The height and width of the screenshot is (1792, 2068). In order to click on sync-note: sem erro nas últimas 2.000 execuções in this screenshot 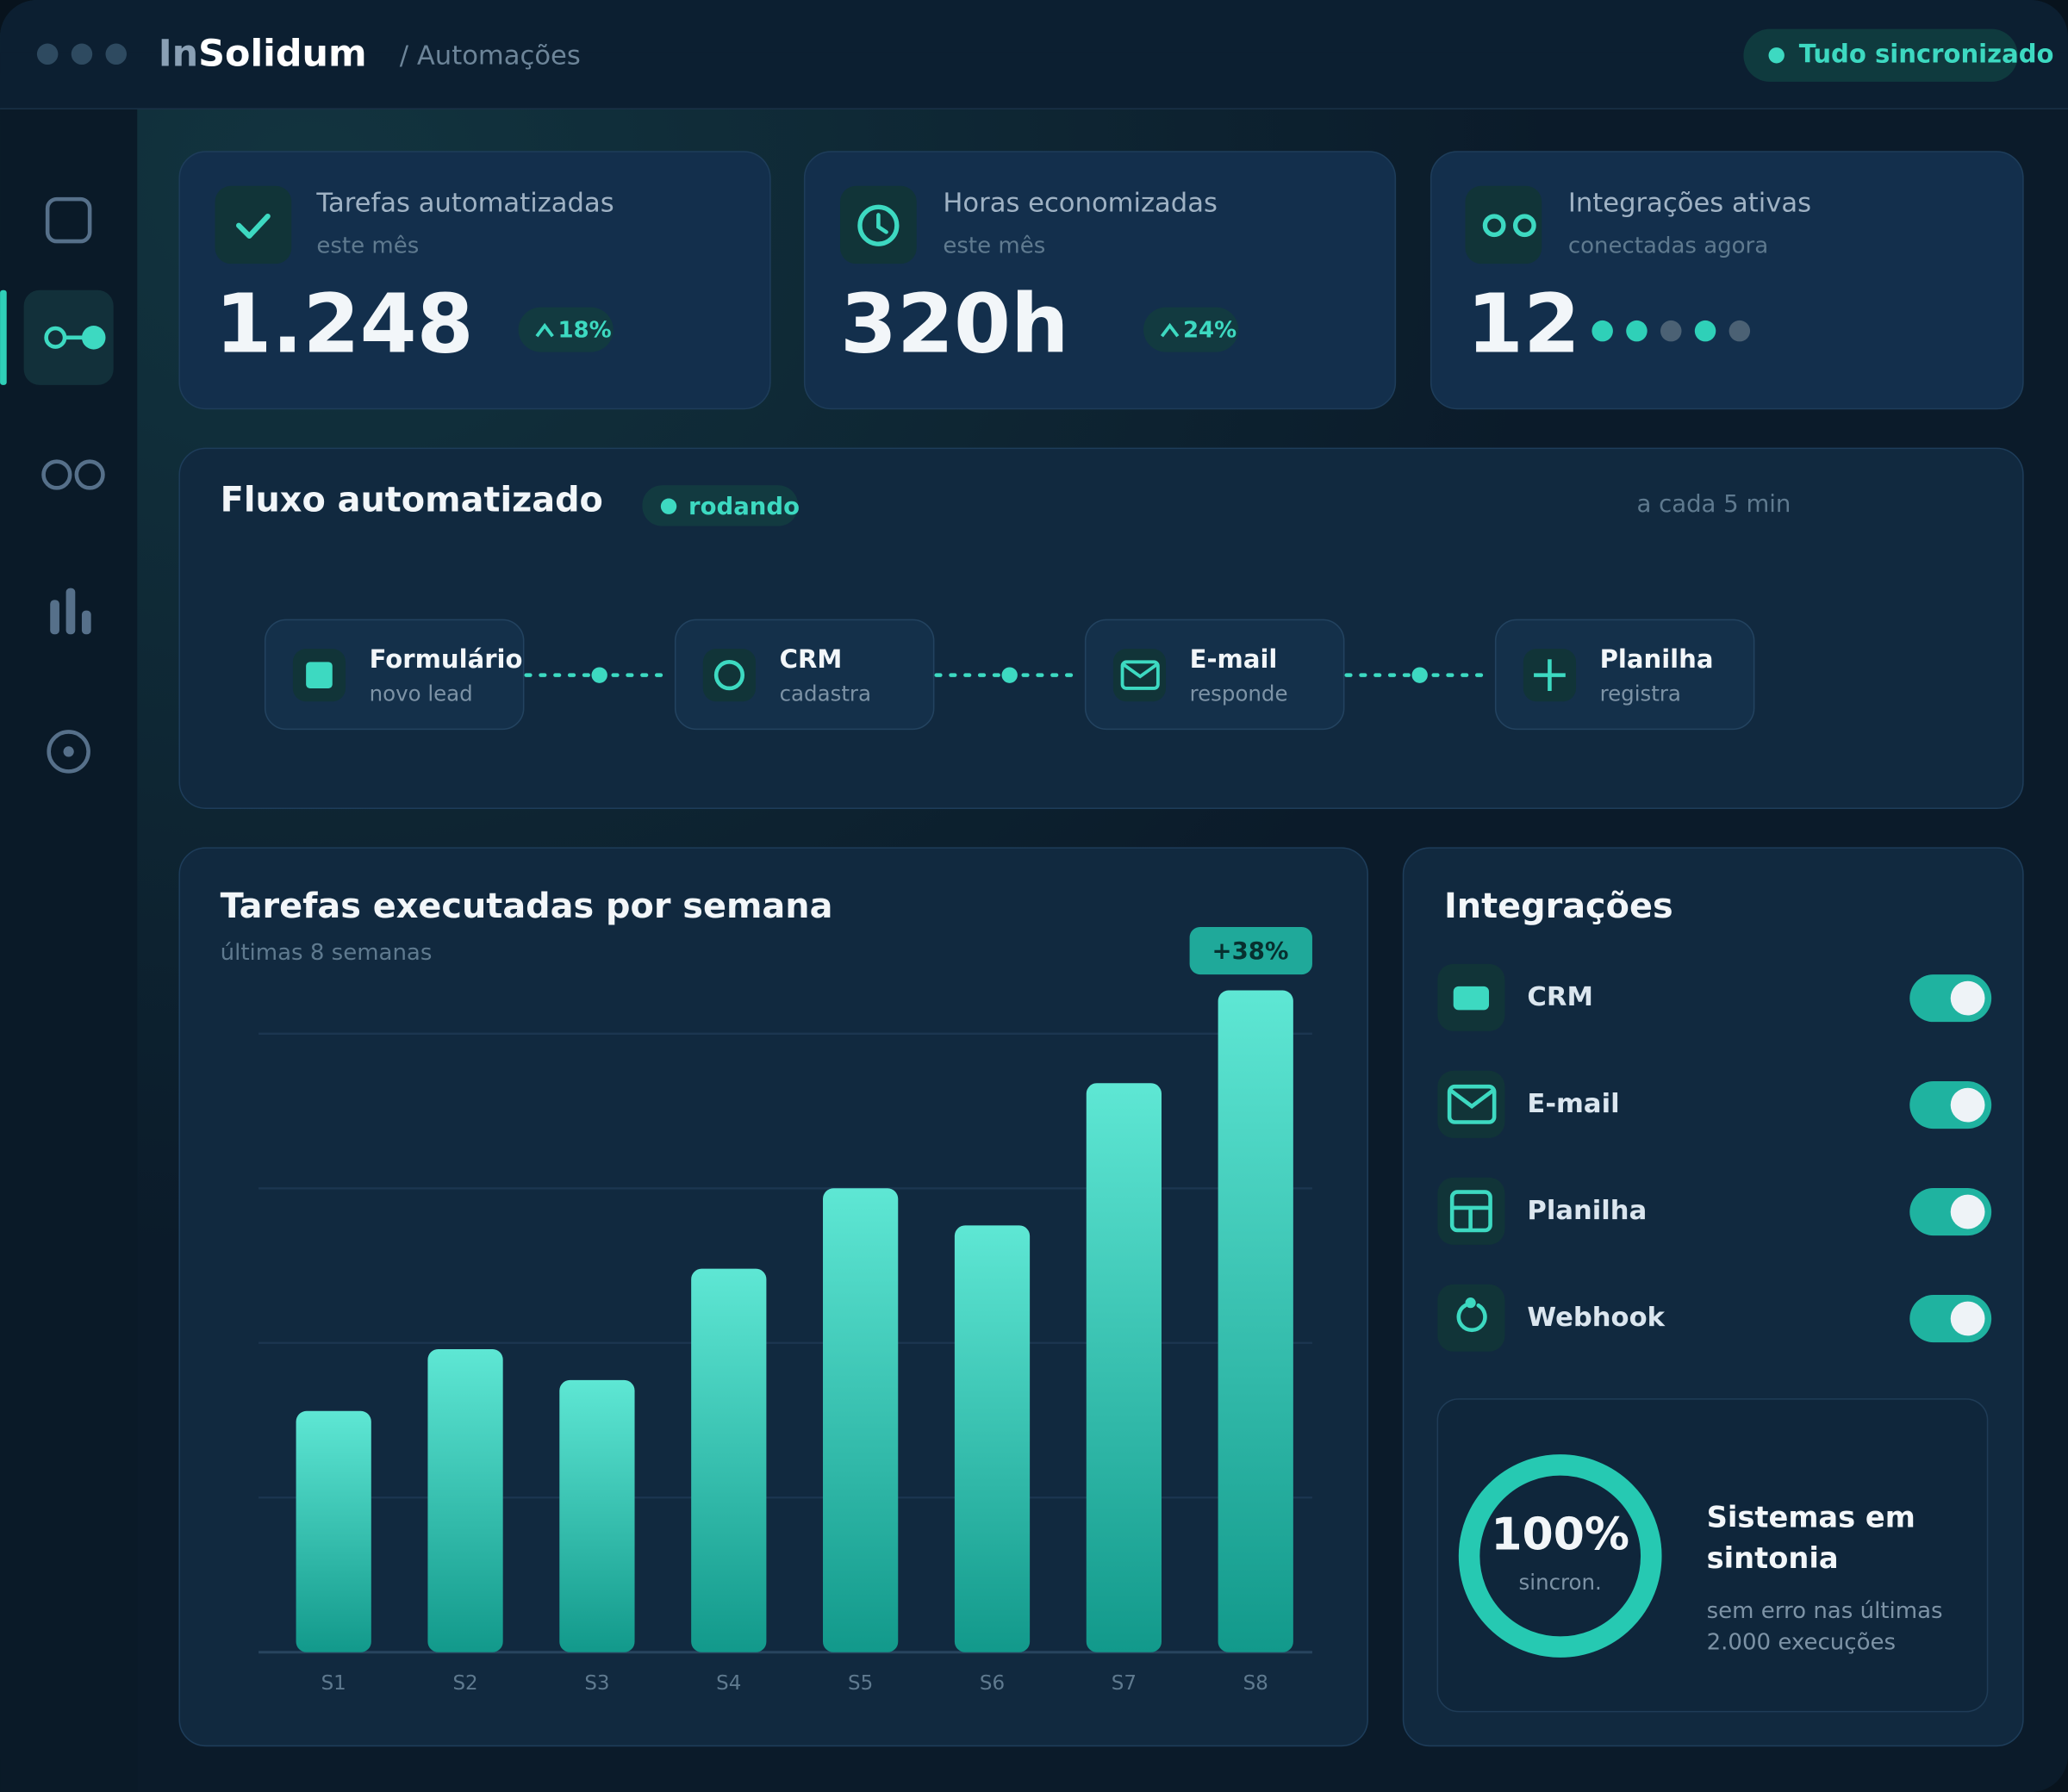, I will do `click(1824, 1628)`.